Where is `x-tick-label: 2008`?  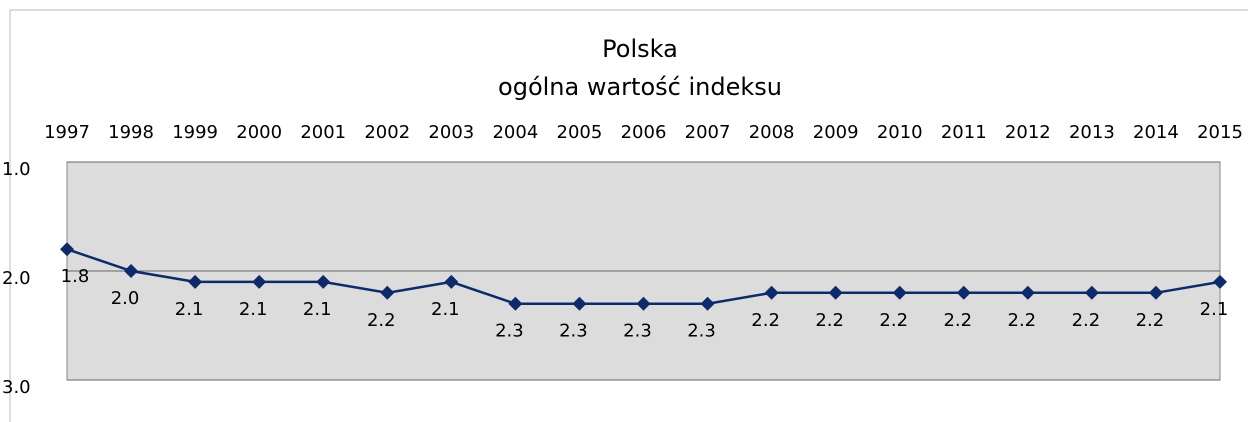 x-tick-label: 2008 is located at coordinates (772, 132).